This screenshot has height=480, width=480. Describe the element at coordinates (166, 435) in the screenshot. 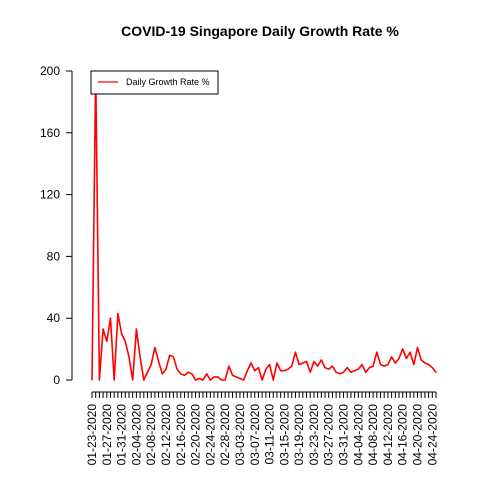

I see `x-tick-label: 02-12-2020` at that location.